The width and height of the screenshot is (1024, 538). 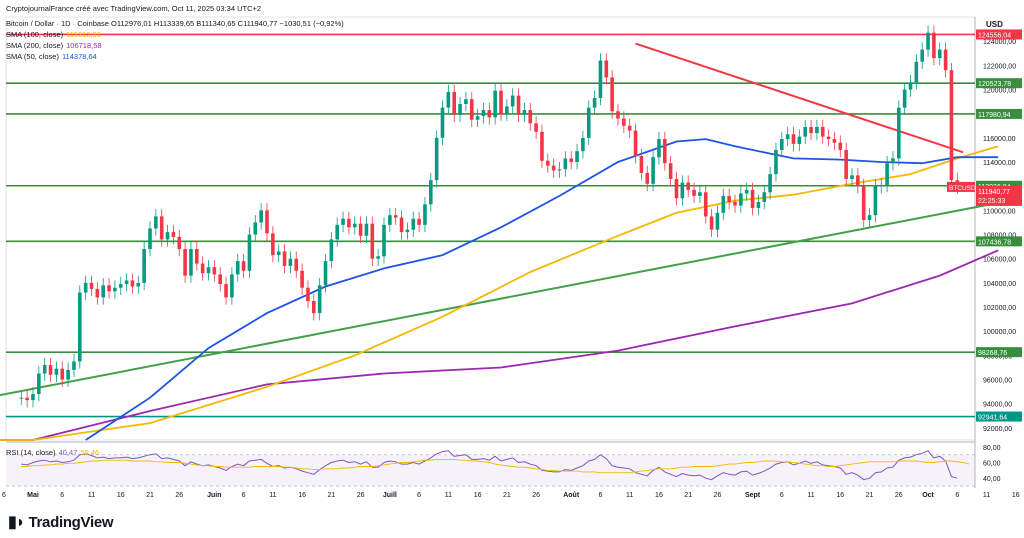 What do you see at coordinates (54, 45) in the screenshot?
I see `sma200-legend: SMA (200, close) 106718,58` at bounding box center [54, 45].